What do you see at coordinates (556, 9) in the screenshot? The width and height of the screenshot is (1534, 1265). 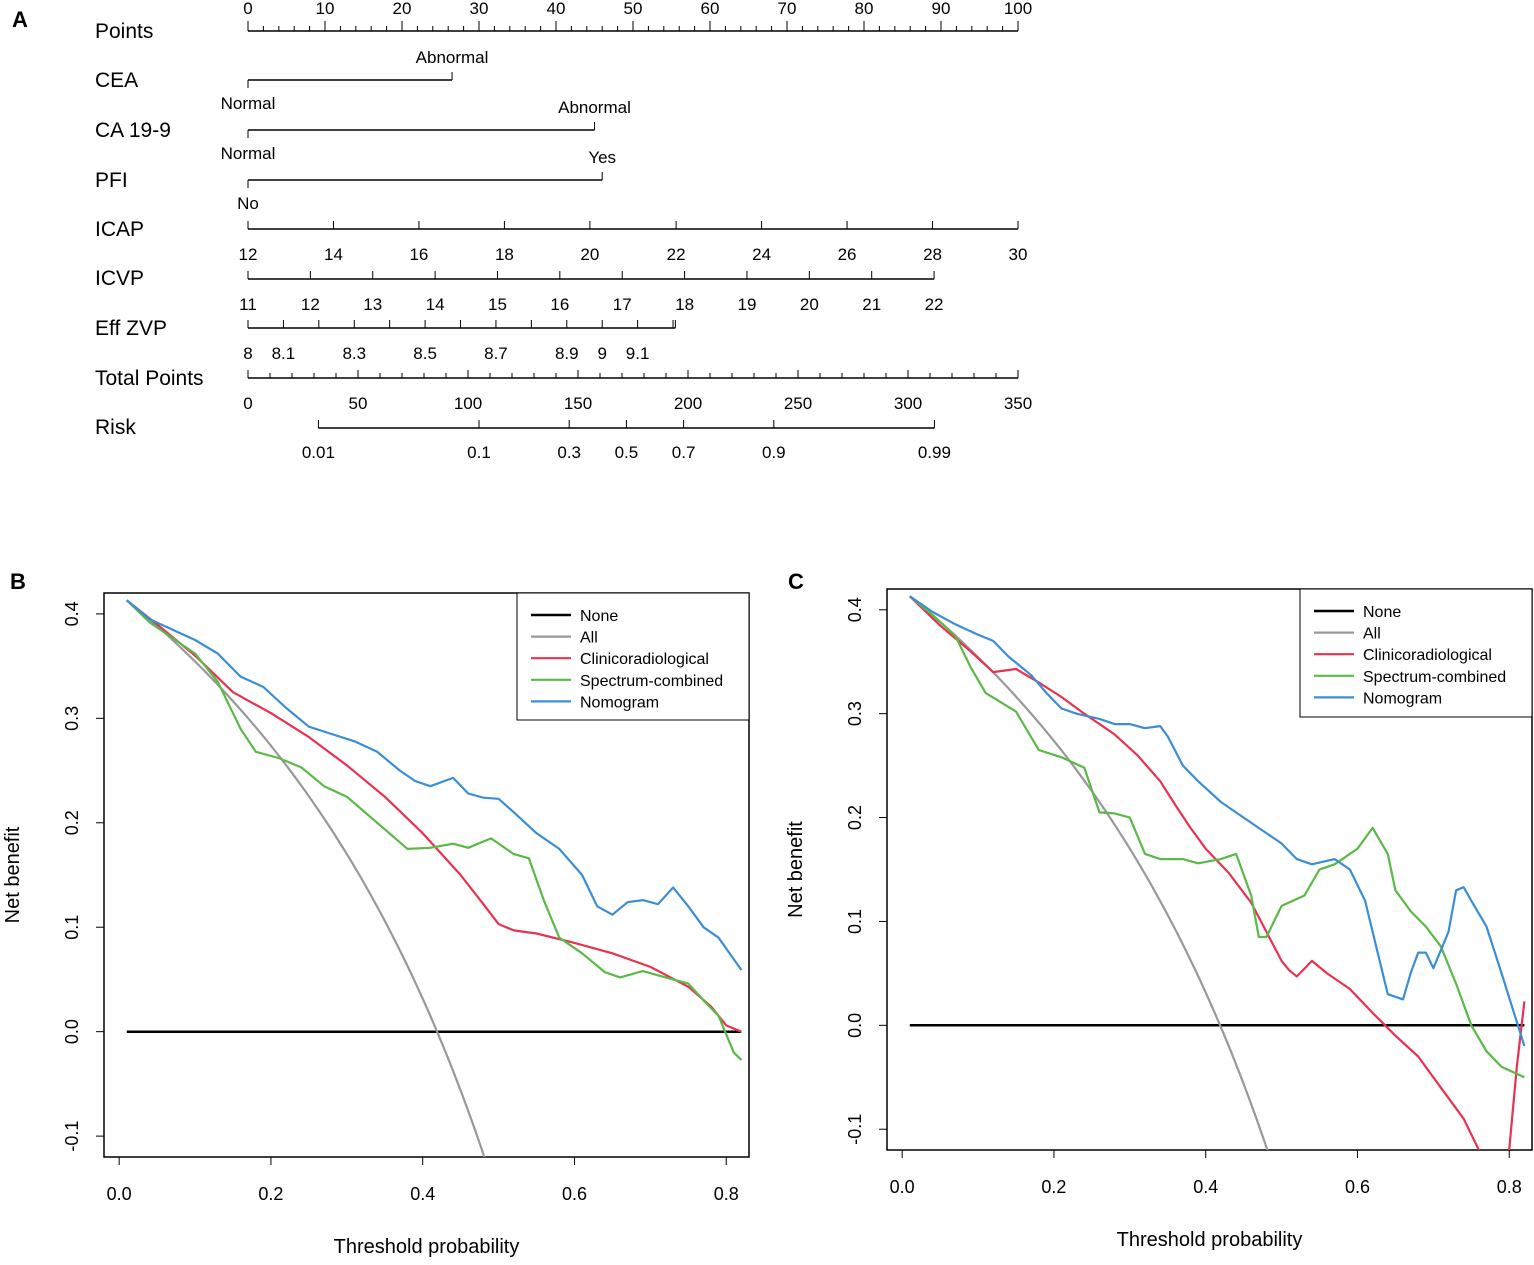 I see `points-tick-label: 40` at bounding box center [556, 9].